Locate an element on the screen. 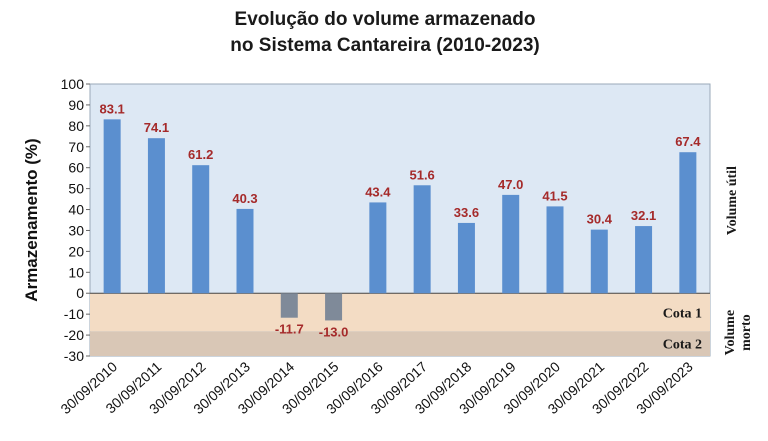  data-label: -11.7 is located at coordinates (289, 329).